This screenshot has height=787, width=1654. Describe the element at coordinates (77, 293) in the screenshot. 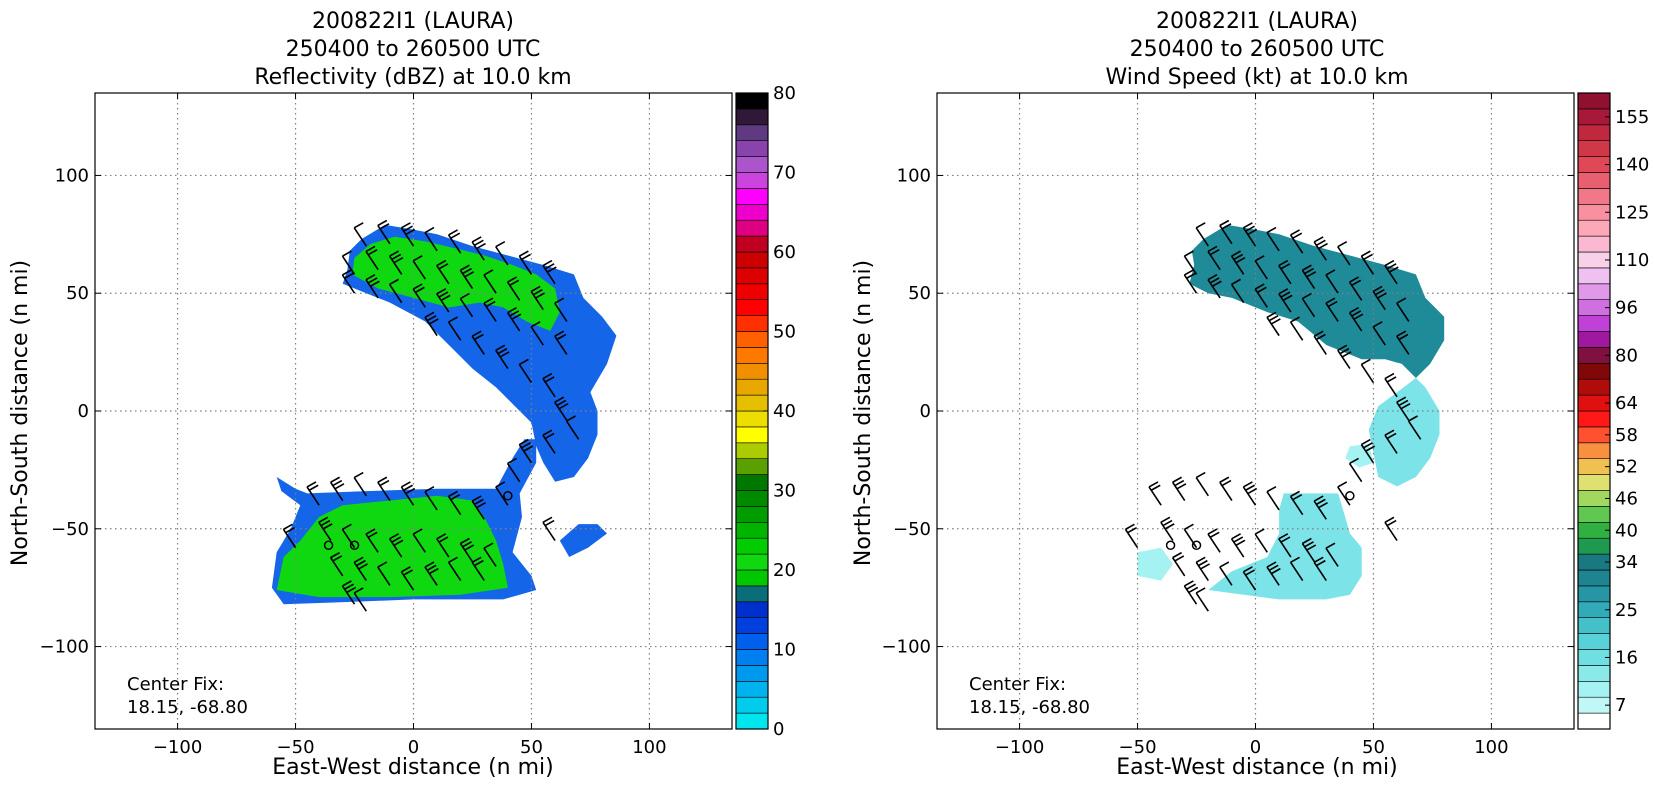

I see `y-tick-label: 50` at that location.